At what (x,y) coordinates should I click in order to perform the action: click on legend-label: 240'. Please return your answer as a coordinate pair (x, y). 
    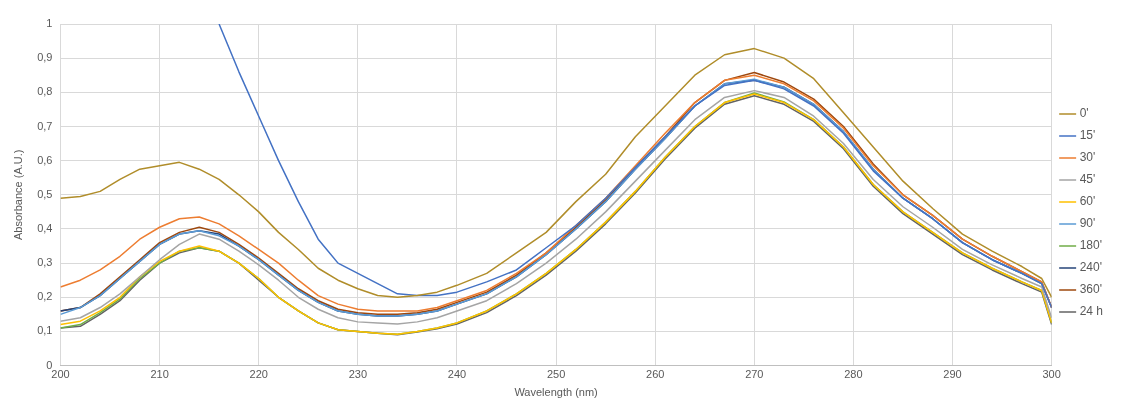
    Looking at the image, I should click on (1090, 267).